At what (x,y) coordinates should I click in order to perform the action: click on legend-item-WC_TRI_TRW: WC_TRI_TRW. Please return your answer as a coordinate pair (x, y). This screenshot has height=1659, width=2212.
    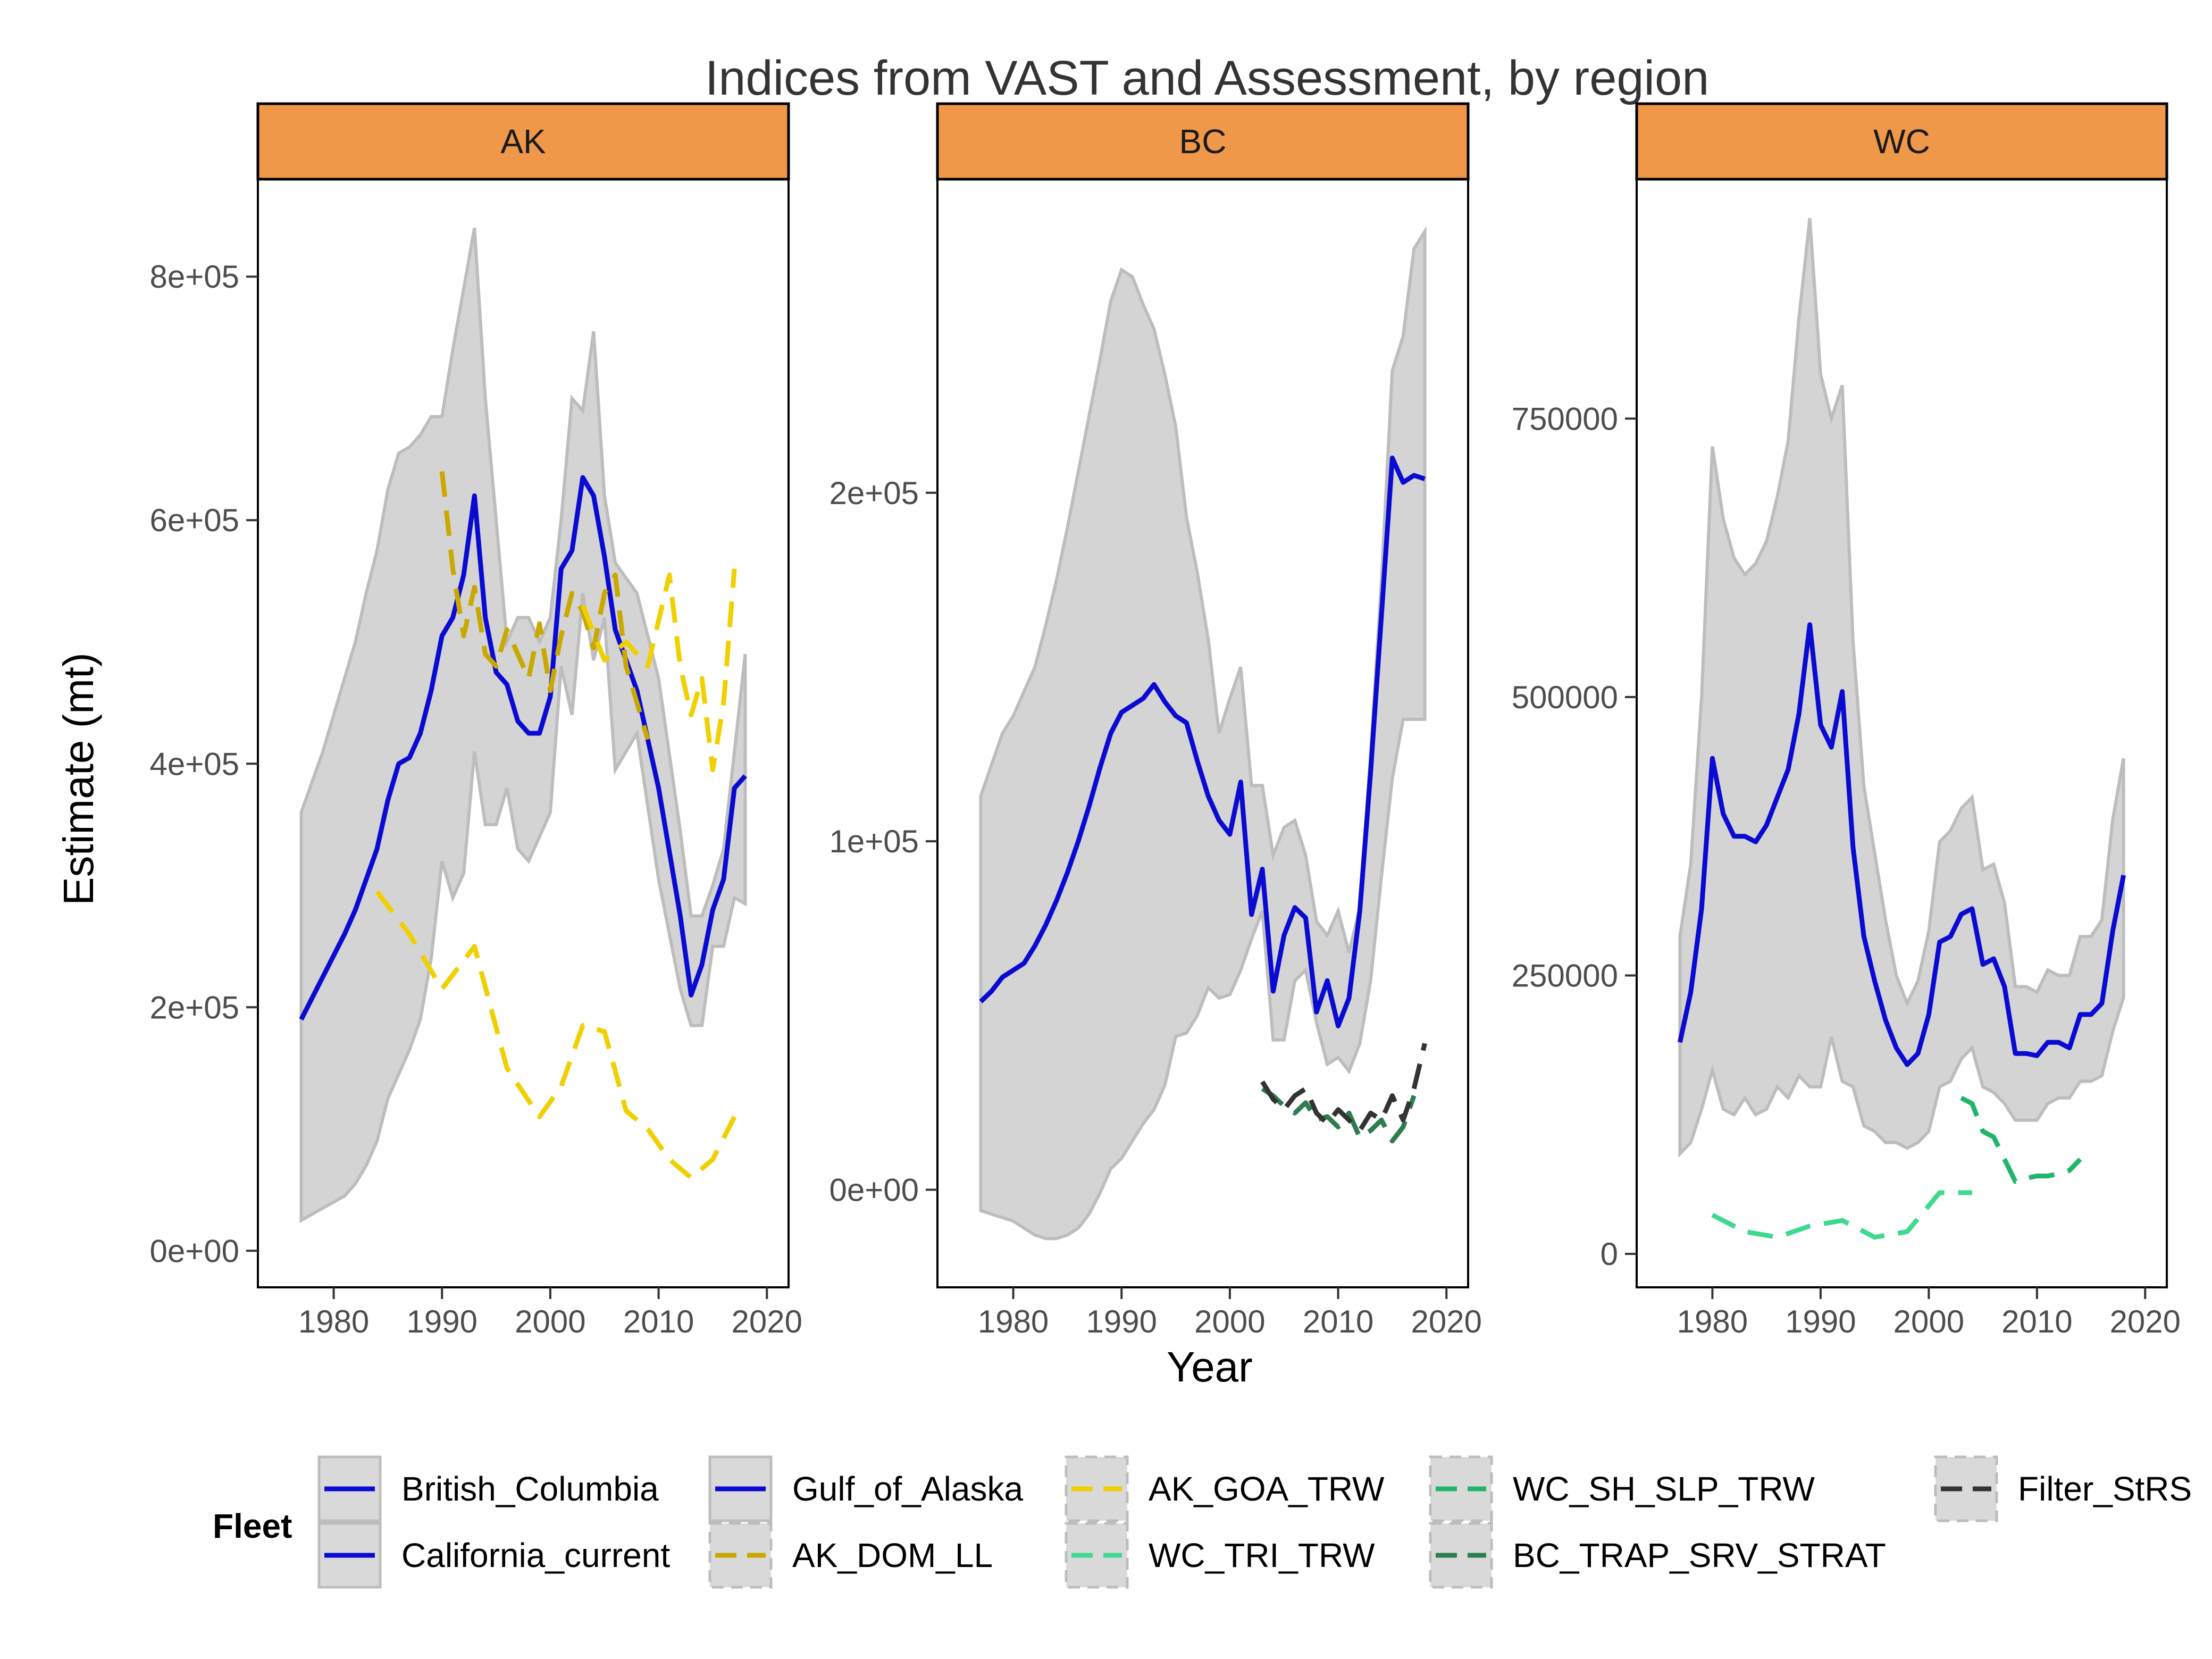
    Looking at the image, I should click on (1220, 1555).